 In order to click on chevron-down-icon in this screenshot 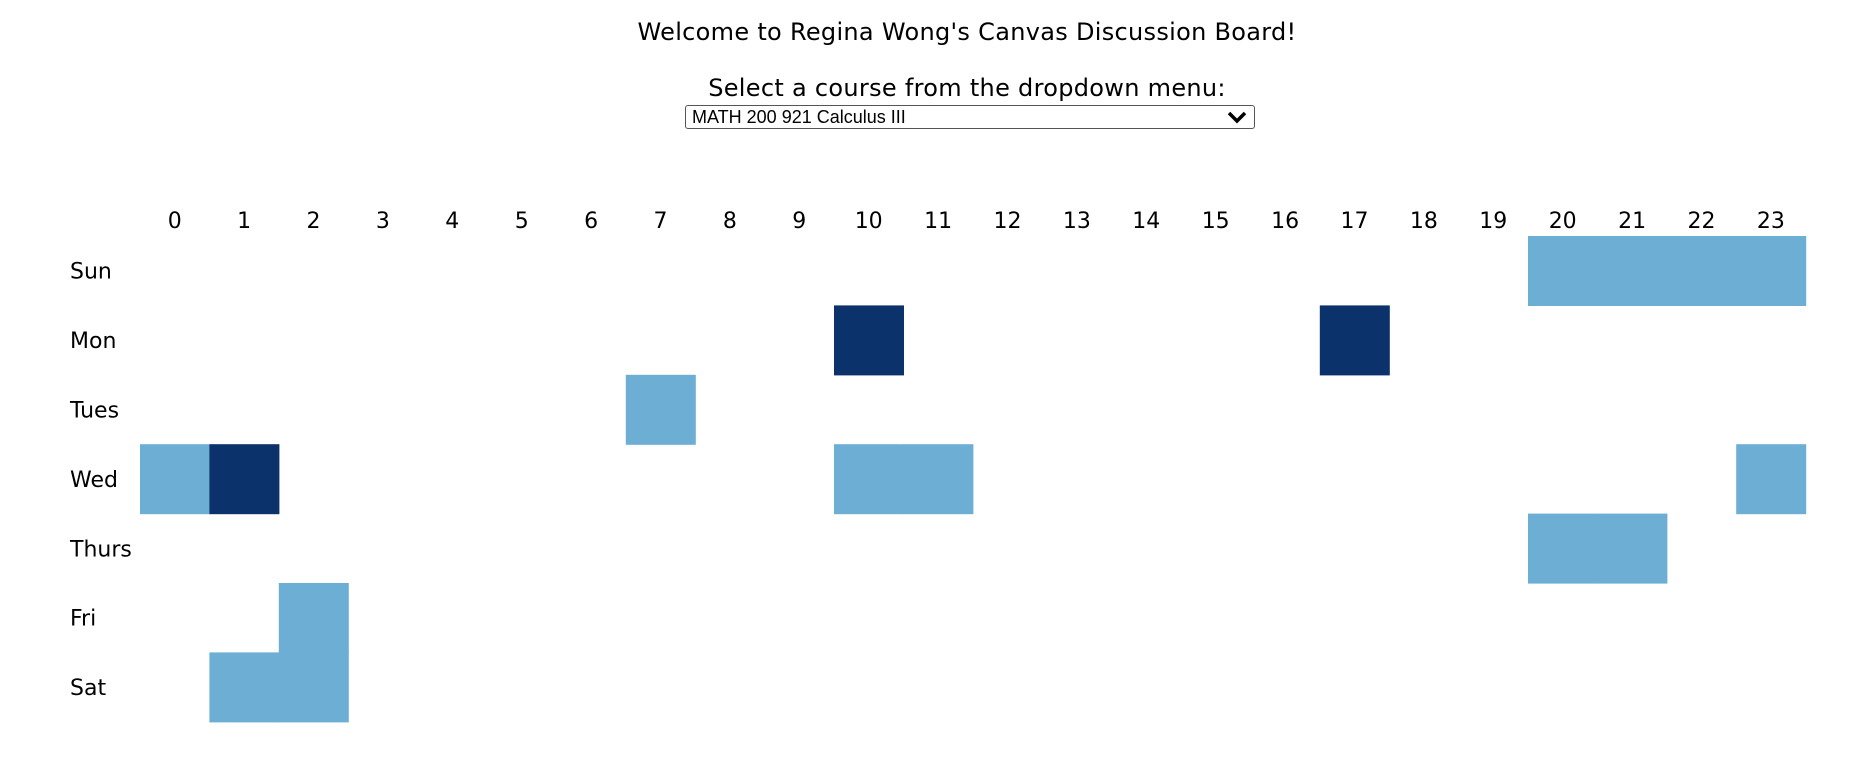, I will do `click(1237, 117)`.